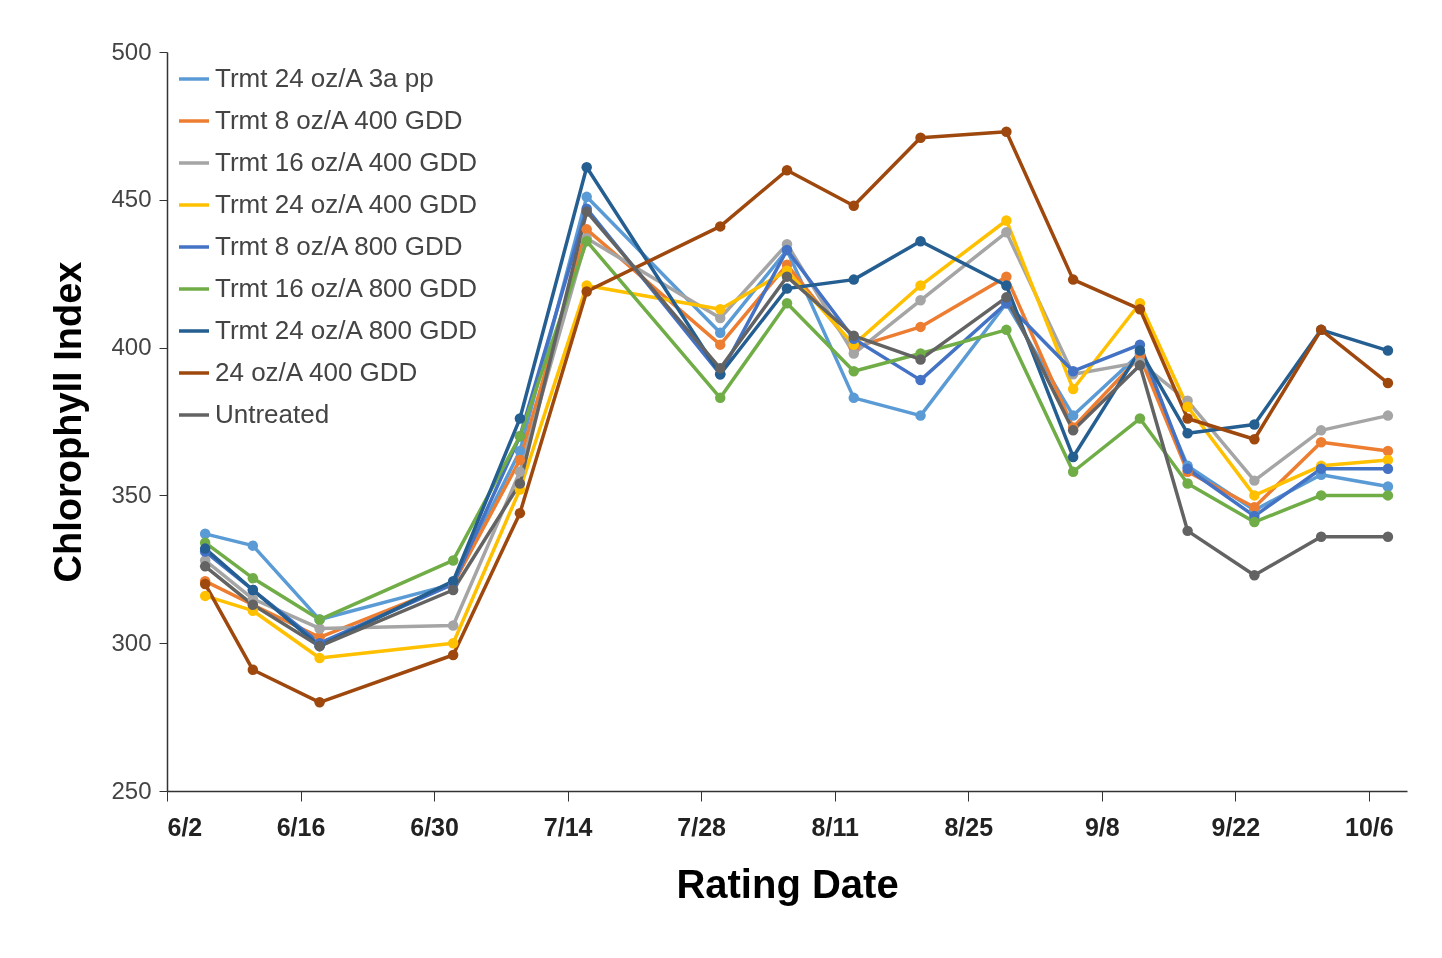 The width and height of the screenshot is (1442, 958). What do you see at coordinates (324, 78) in the screenshot?
I see `legend-label: Trmt 24 oz/A 3a pp` at bounding box center [324, 78].